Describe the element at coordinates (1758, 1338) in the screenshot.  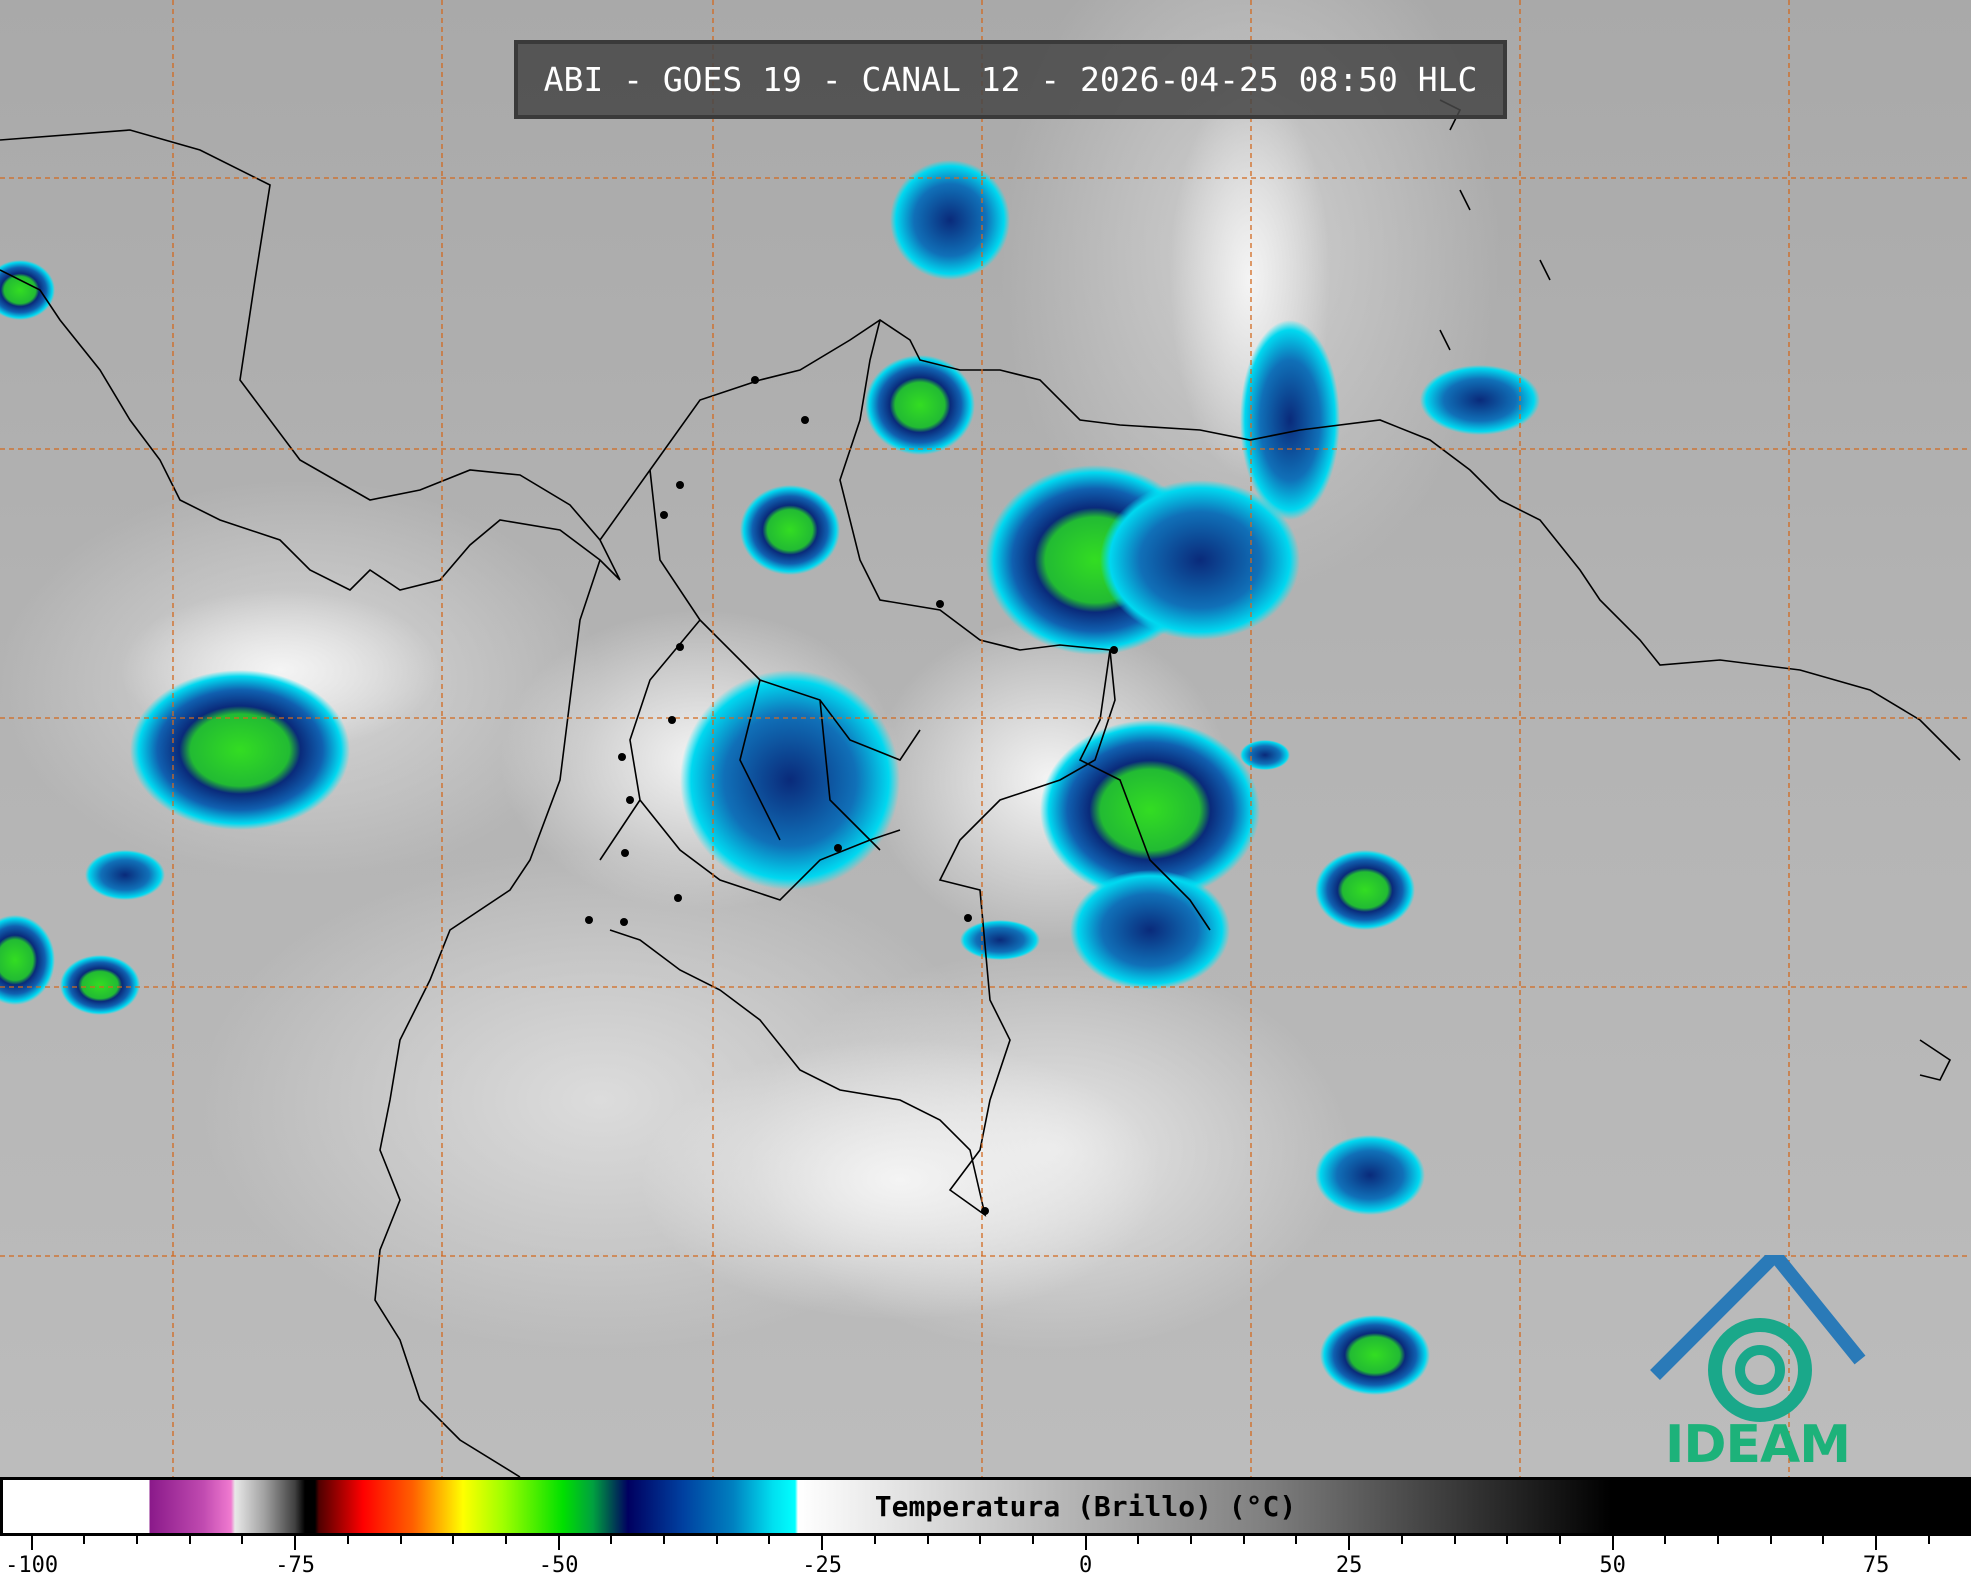
I see `ideam-logo` at that location.